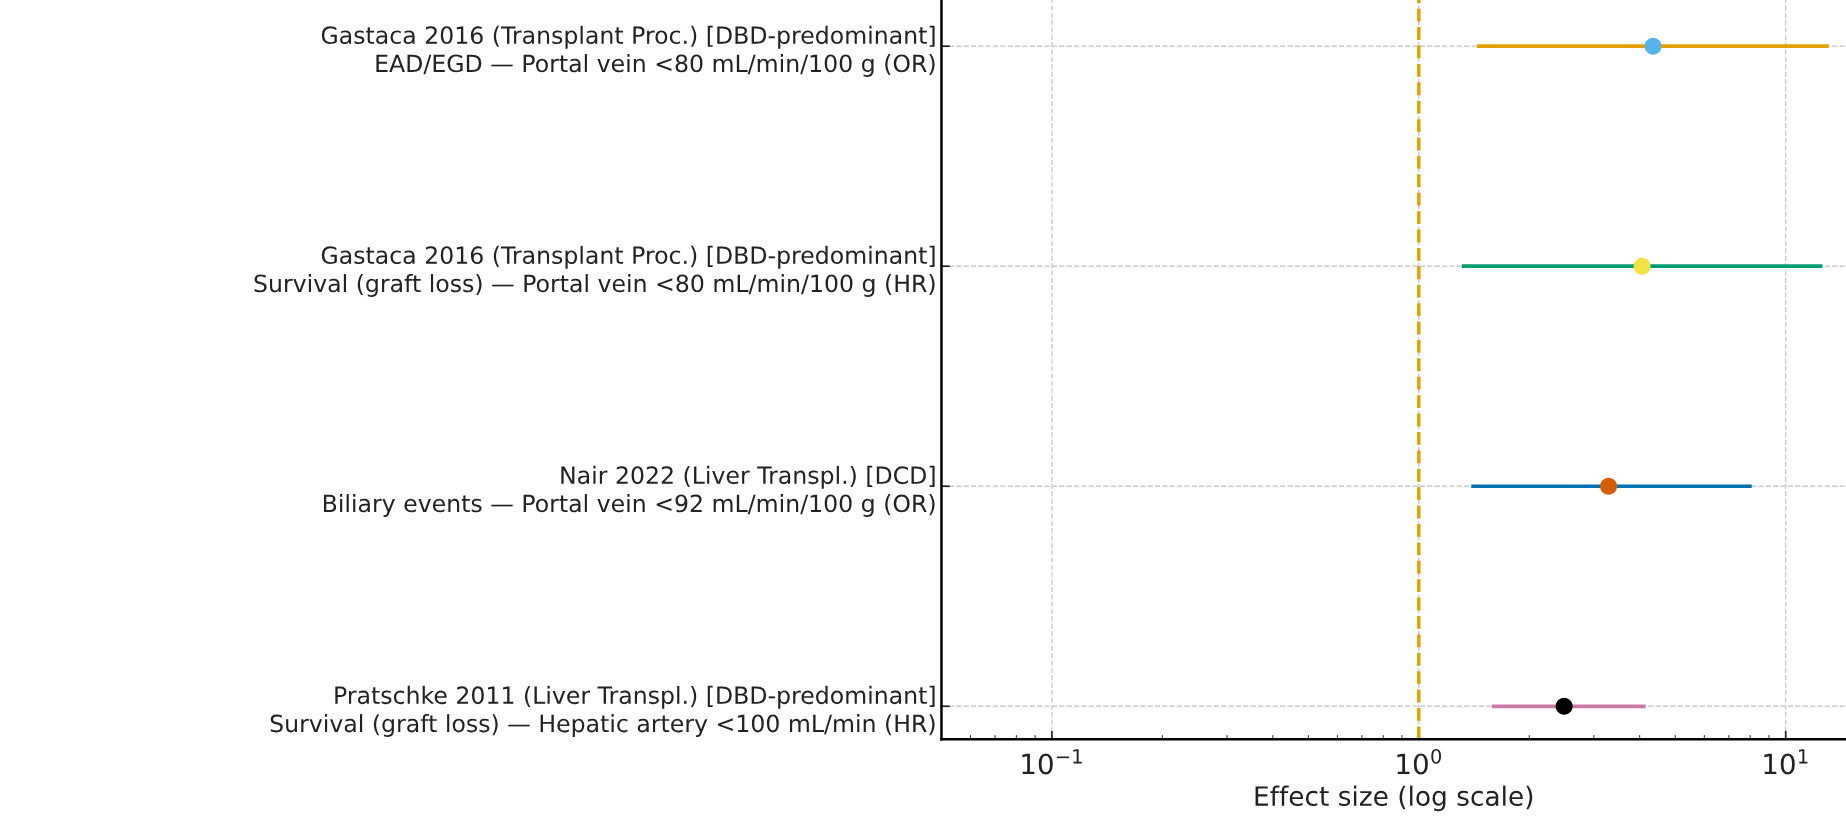 This screenshot has width=1846, height=826. What do you see at coordinates (1052, 762) in the screenshot?
I see `x-tick-label: 10$^{−1}$` at bounding box center [1052, 762].